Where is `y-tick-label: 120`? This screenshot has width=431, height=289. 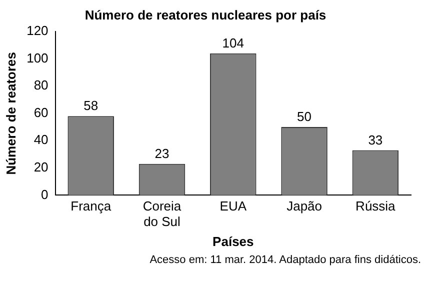
y-tick-label: 120 is located at coordinates (37, 30).